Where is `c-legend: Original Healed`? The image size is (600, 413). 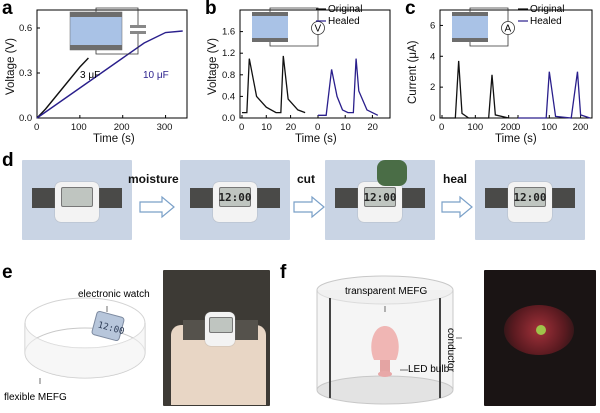 c-legend: Original Healed is located at coordinates (541, 15).